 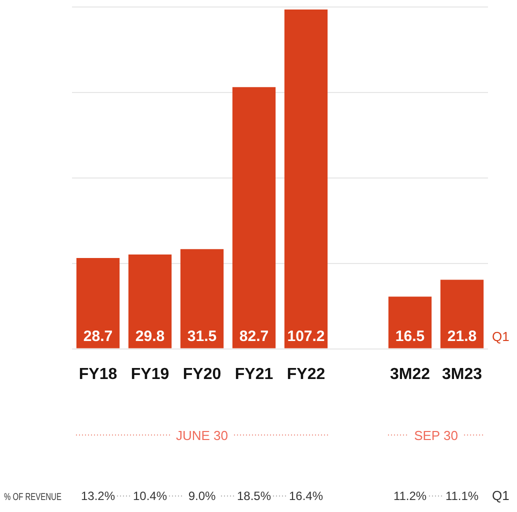 What do you see at coordinates (202, 336) in the screenshot?
I see `data-label: 31.5` at bounding box center [202, 336].